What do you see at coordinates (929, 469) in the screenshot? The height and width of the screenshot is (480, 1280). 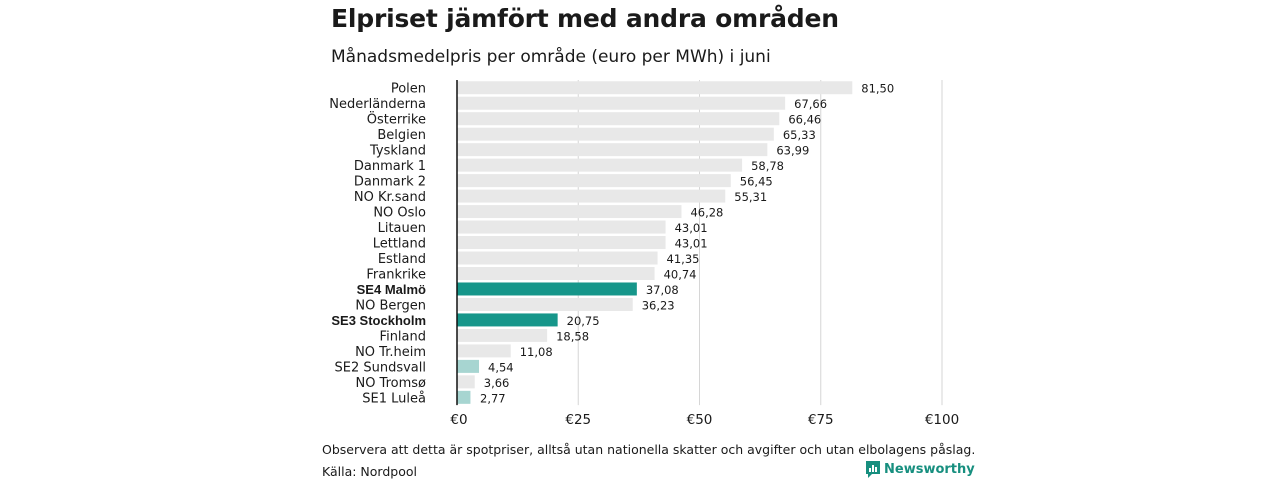 I see `brand-name: Newsworthy` at bounding box center [929, 469].